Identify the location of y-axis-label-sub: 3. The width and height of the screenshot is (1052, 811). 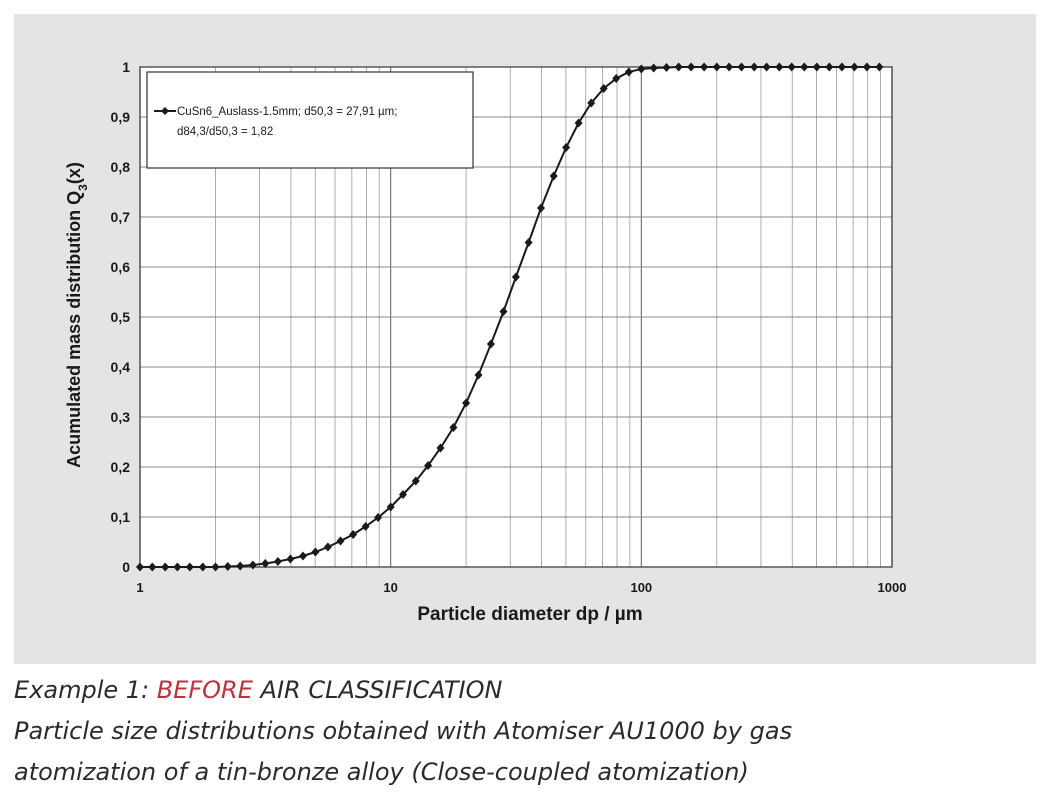
(83, 187).